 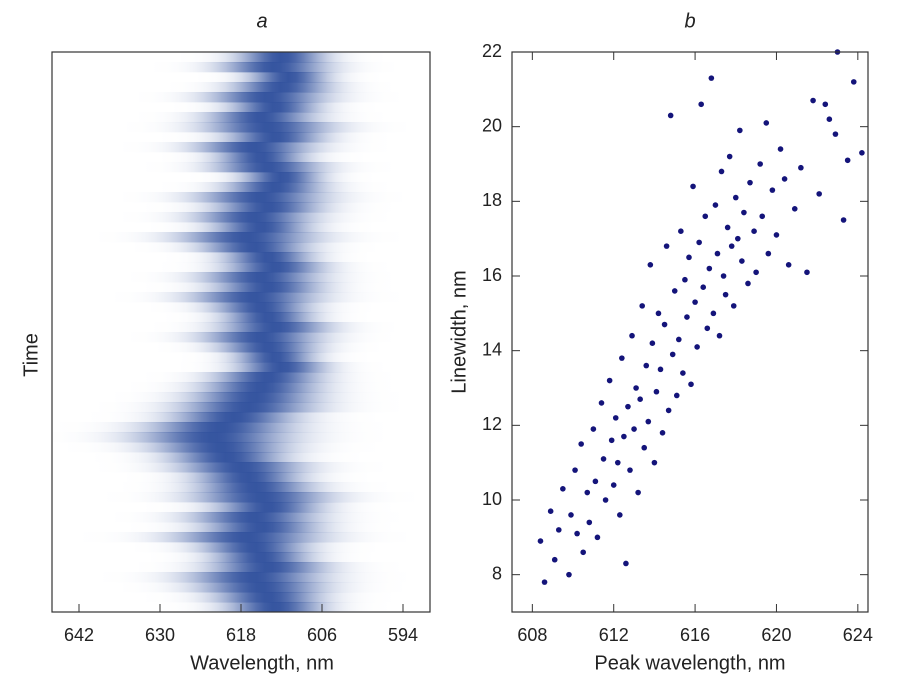 I want to click on x-tick-label: 616, so click(x=695, y=635).